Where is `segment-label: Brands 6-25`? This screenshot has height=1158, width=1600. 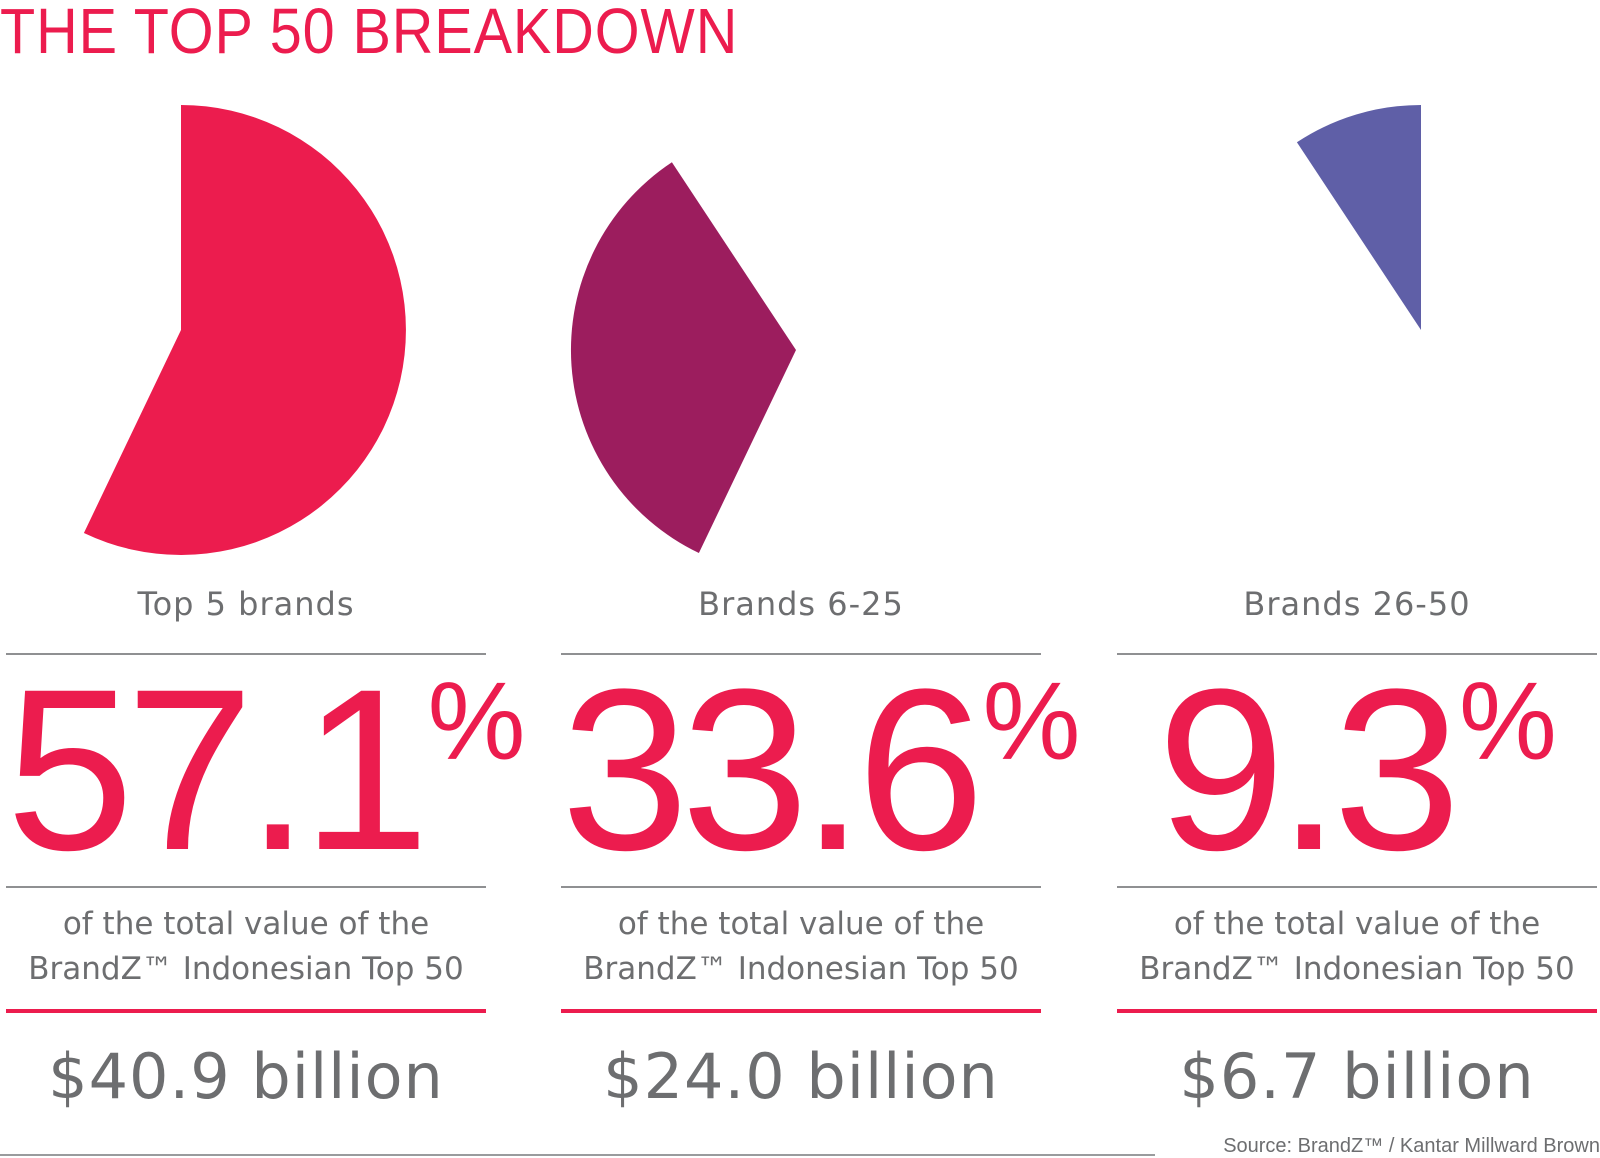
segment-label: Brands 6-25 is located at coordinates (801, 604).